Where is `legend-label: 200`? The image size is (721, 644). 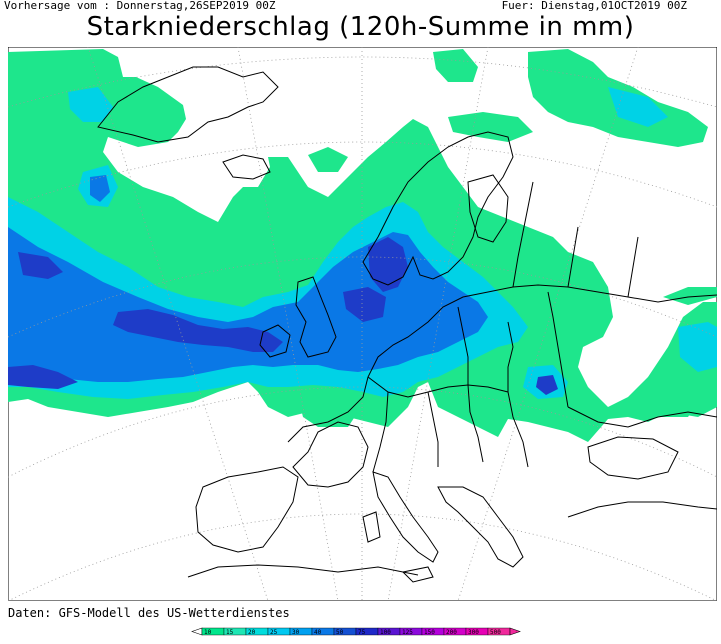
legend-label: 200 is located at coordinates (451, 632).